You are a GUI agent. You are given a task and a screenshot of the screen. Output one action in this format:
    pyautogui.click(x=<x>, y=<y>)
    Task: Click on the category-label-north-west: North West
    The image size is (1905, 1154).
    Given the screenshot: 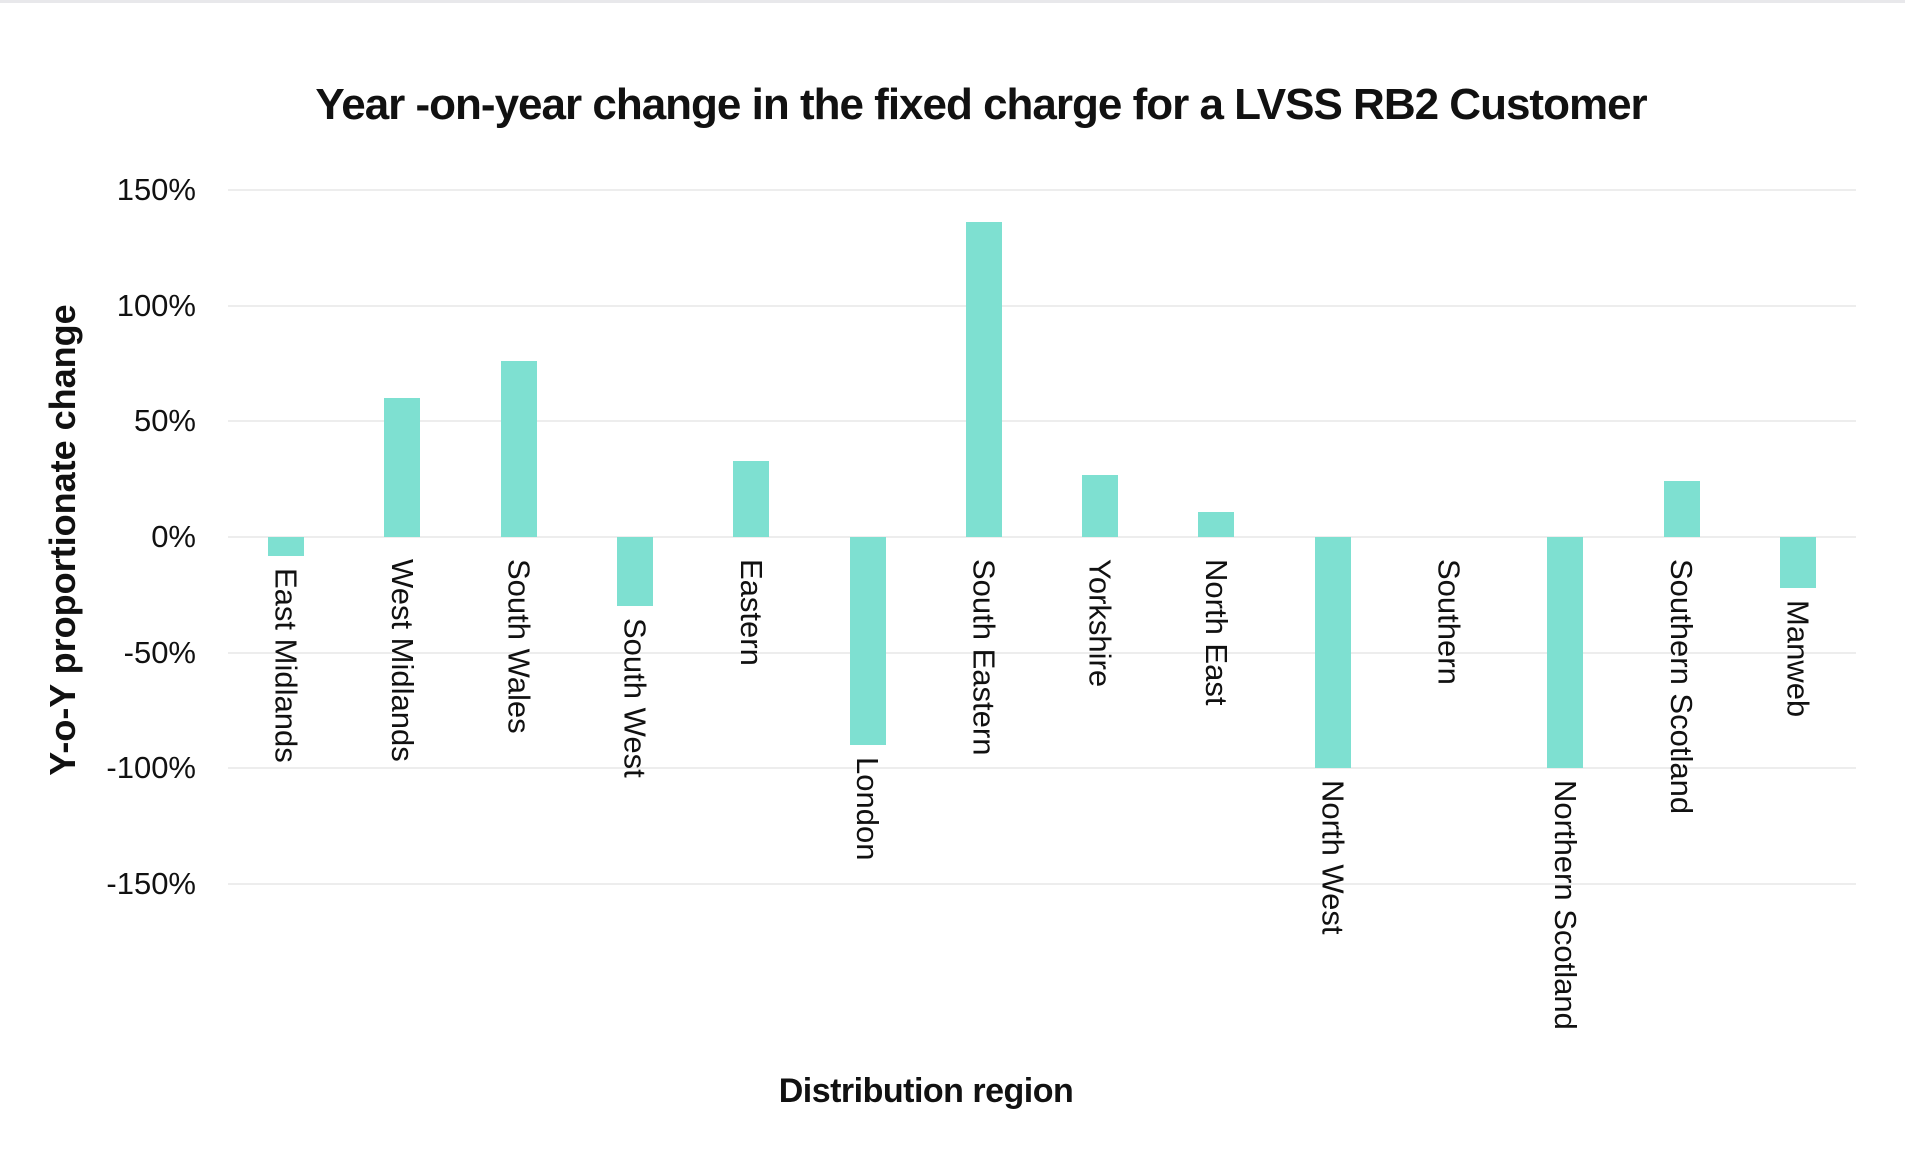 What is the action you would take?
    pyautogui.click(x=1333, y=857)
    